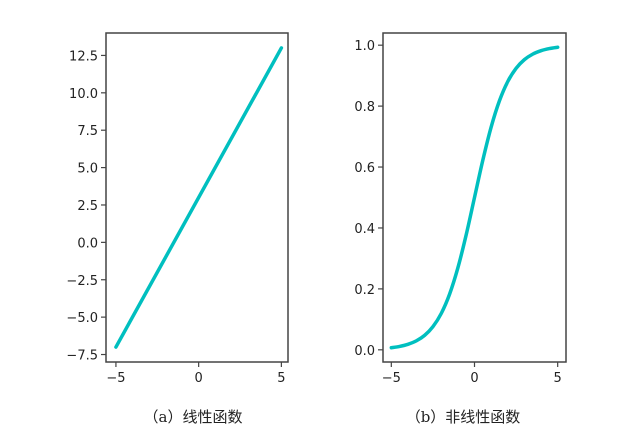  What do you see at coordinates (193, 417) in the screenshot?
I see `caption-a: （a）线性函数` at bounding box center [193, 417].